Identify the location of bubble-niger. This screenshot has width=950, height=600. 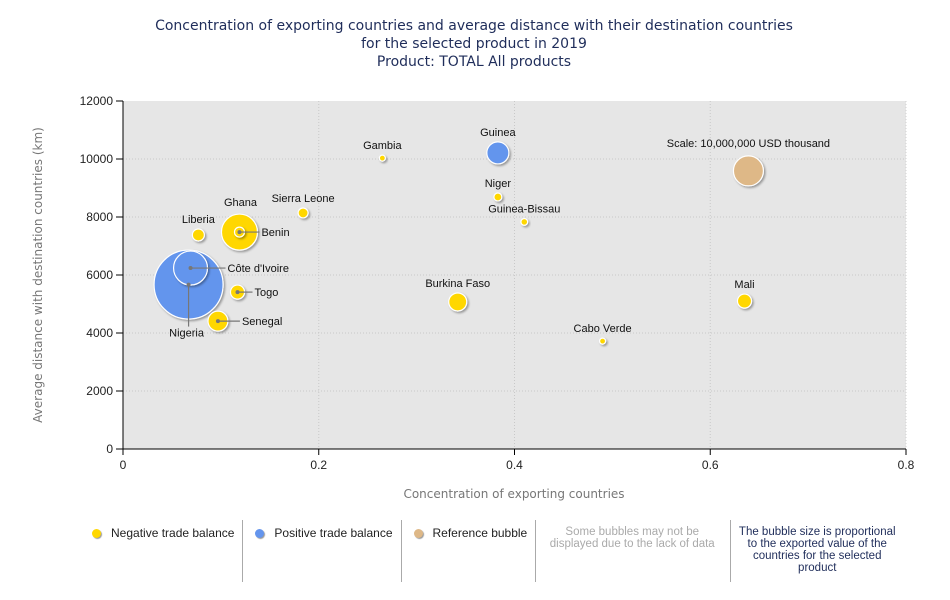
(498, 197).